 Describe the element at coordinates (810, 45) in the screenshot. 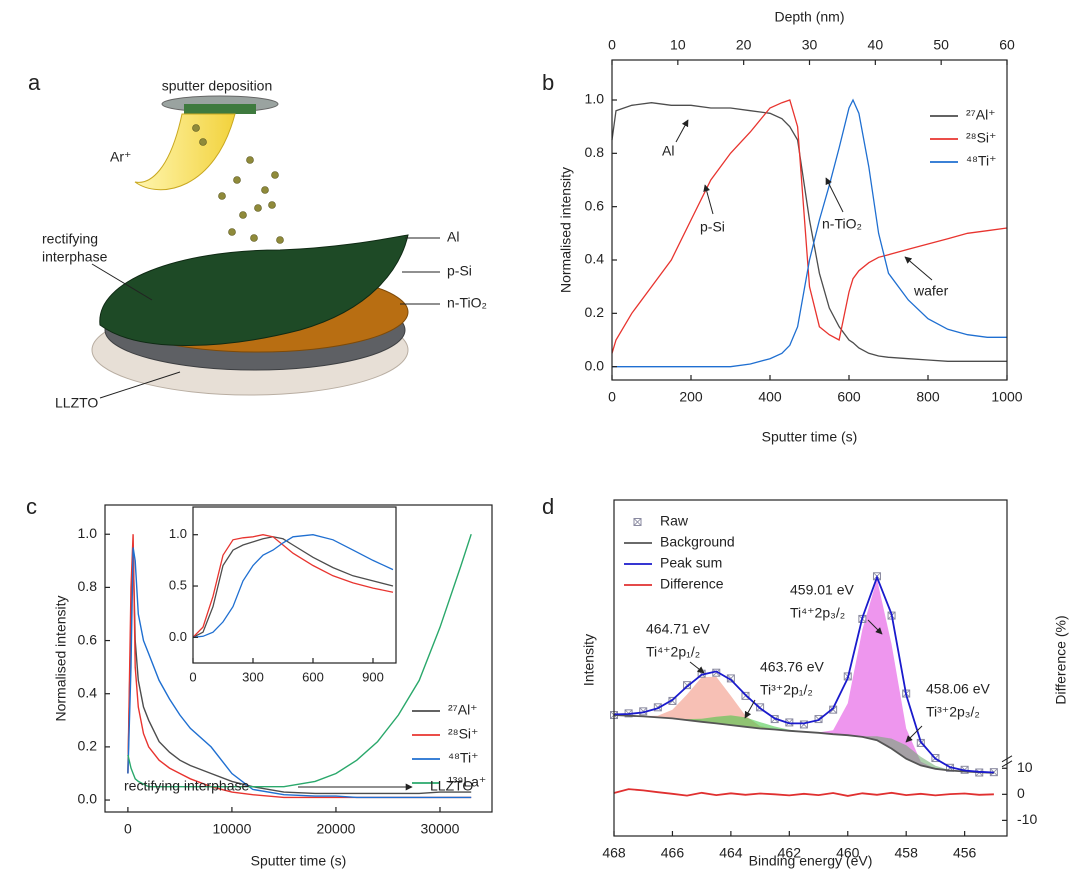

I see `x-tick-label: 30` at that location.